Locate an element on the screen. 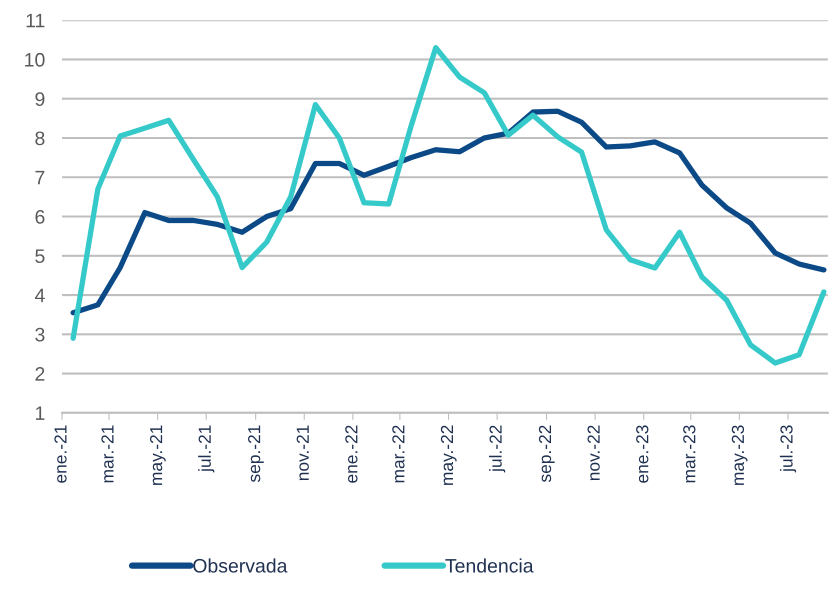 Image resolution: width=832 pixels, height=594 pixels. y-tick-label: 4 is located at coordinates (39, 295).